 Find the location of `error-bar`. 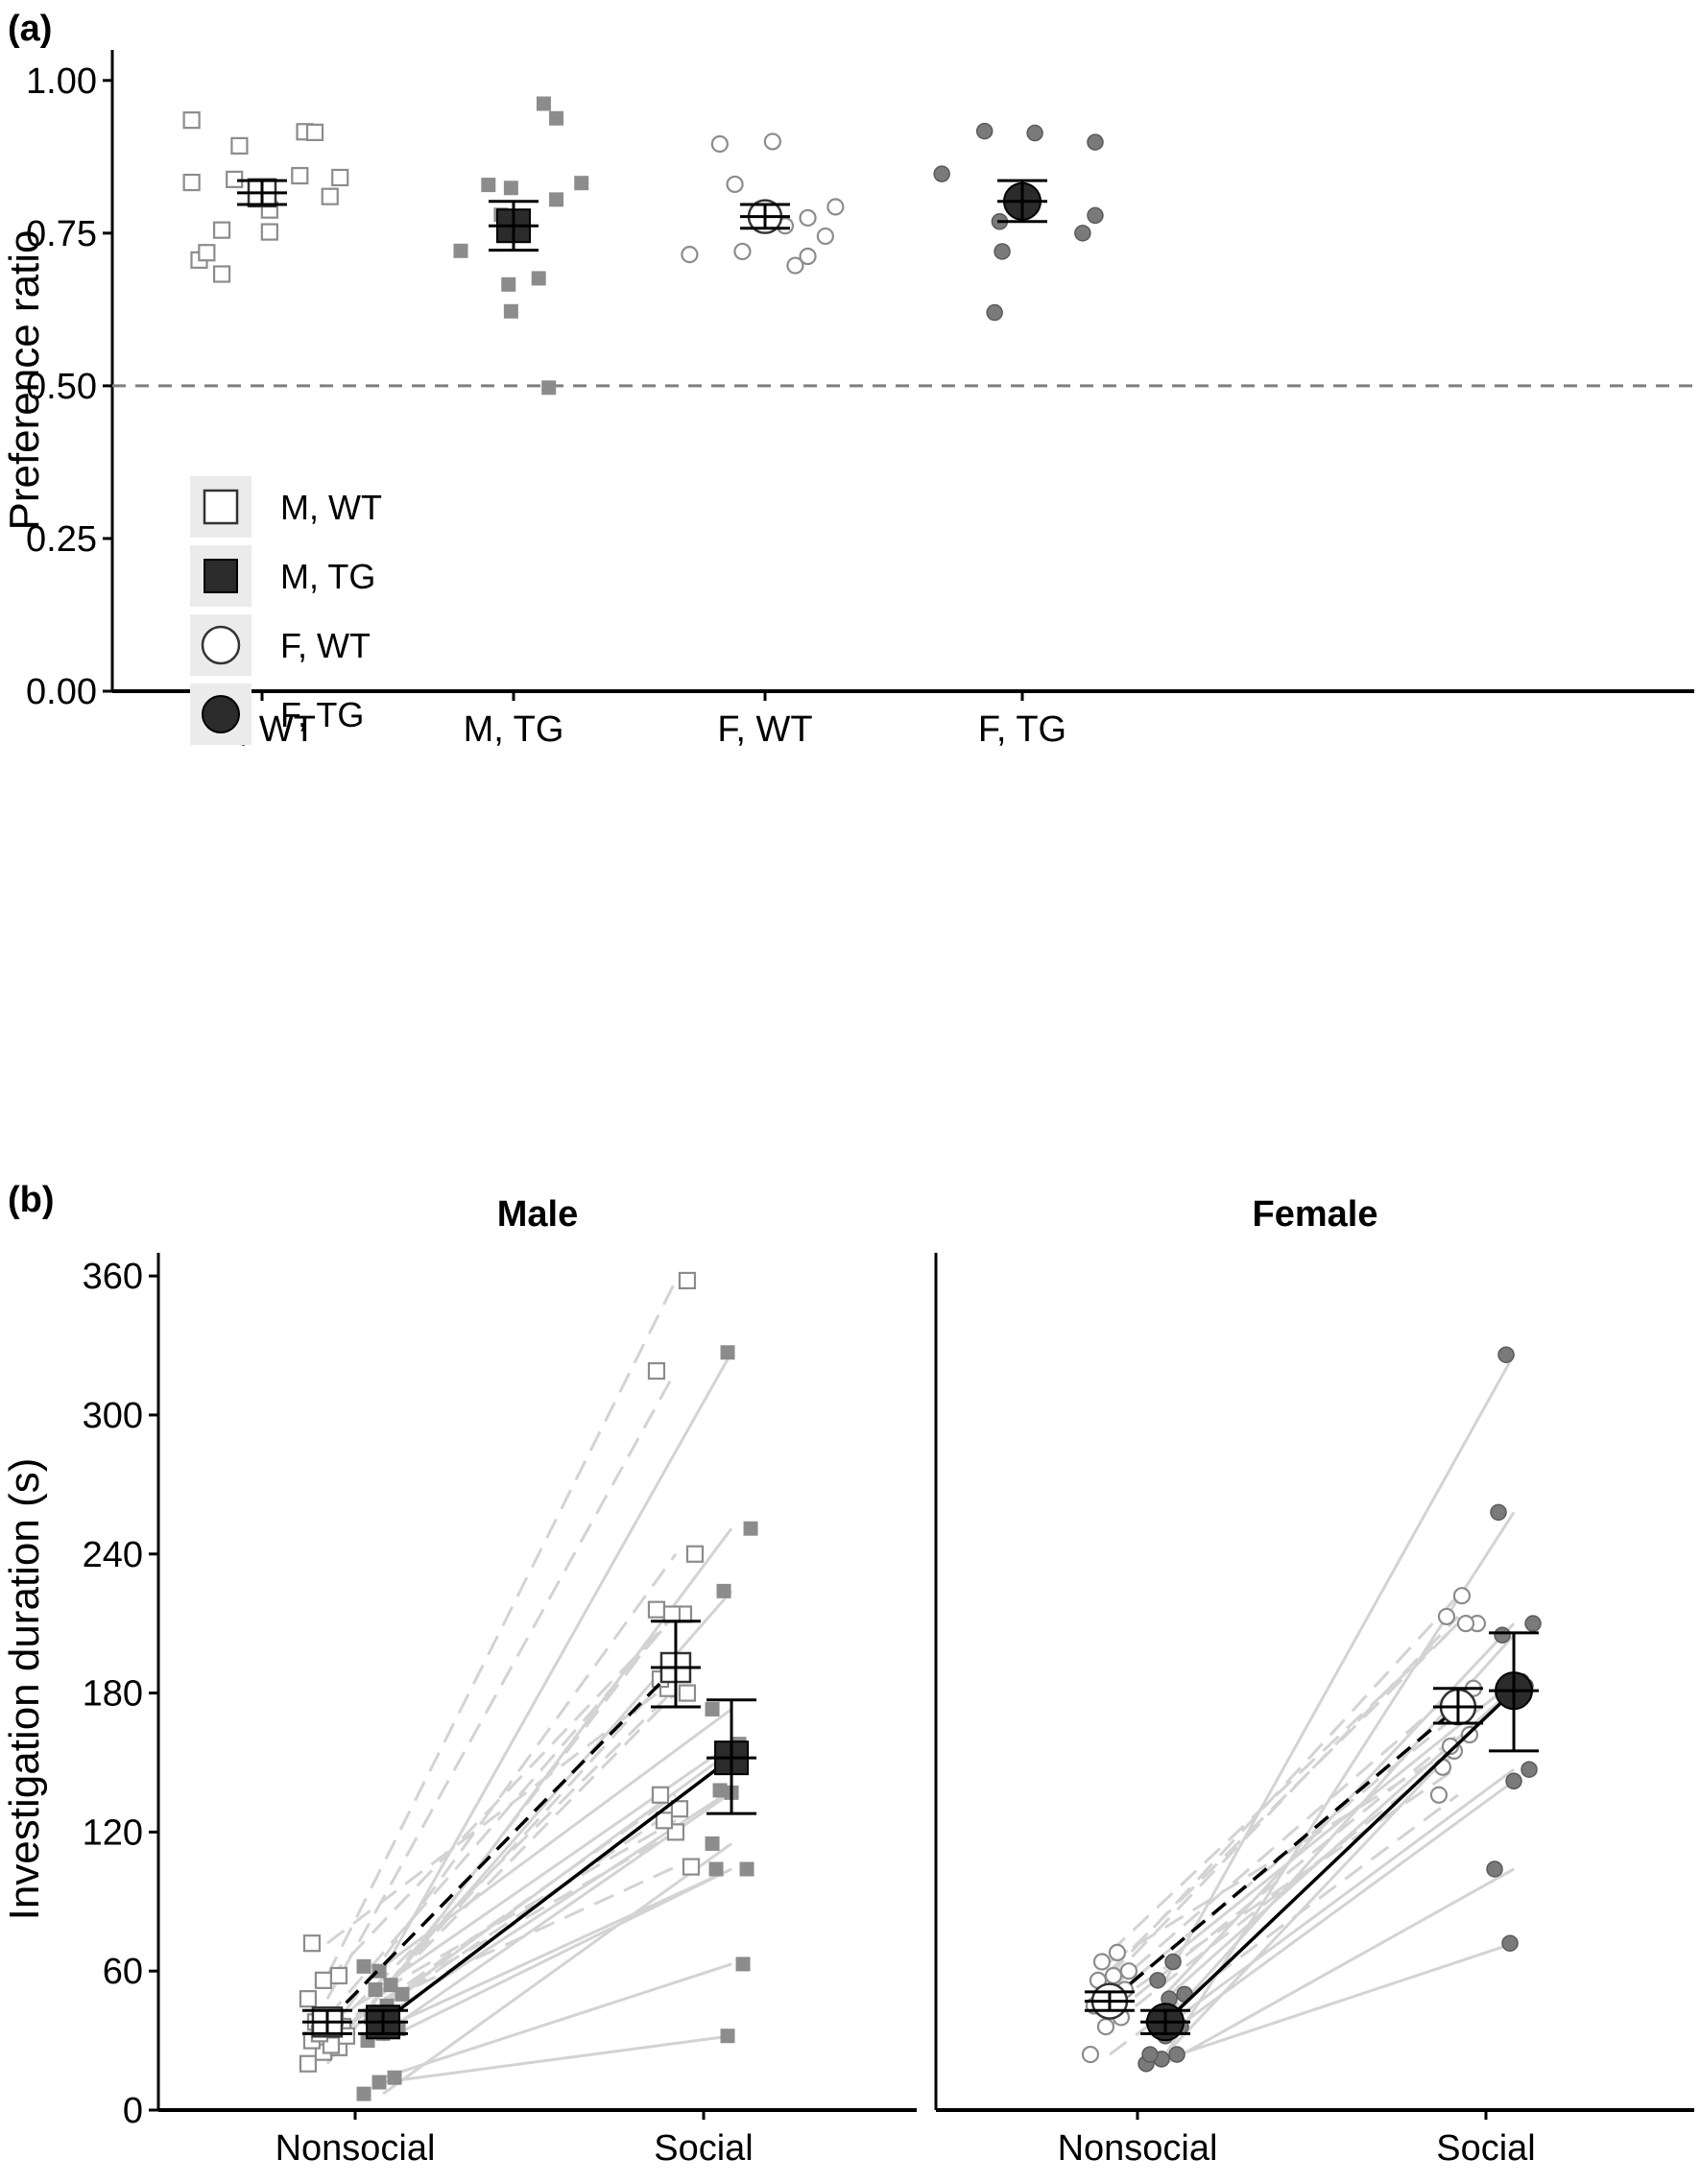

error-bar is located at coordinates (675, 1664).